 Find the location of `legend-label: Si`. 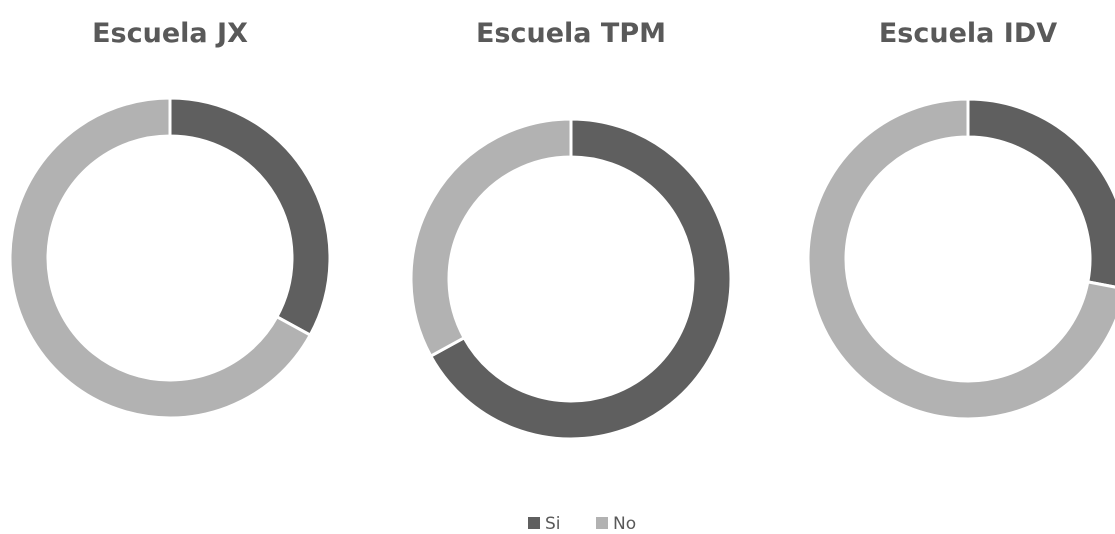

legend-label: Si is located at coordinates (553, 524).